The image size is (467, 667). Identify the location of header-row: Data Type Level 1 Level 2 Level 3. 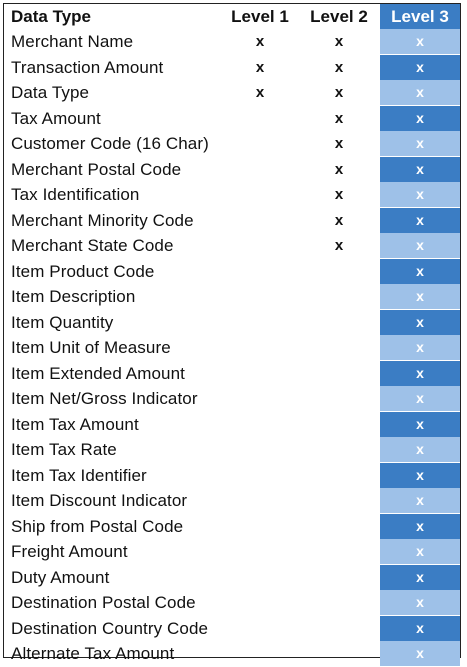
(232, 16).